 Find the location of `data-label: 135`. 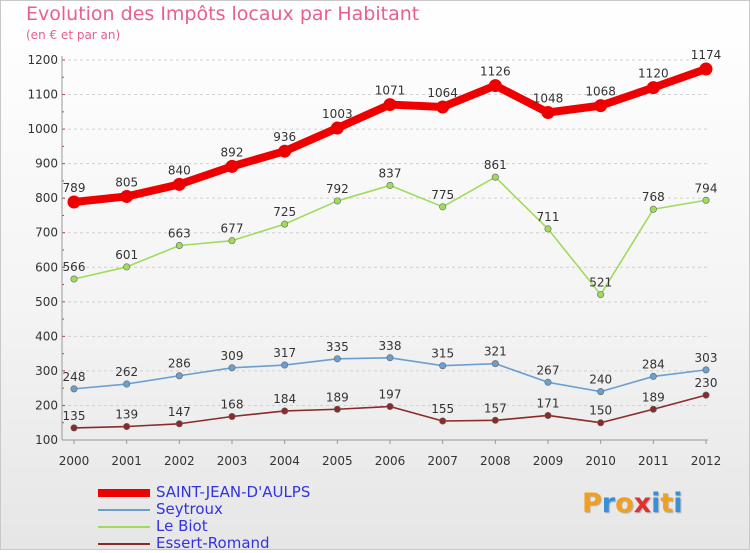

data-label: 135 is located at coordinates (74, 416).